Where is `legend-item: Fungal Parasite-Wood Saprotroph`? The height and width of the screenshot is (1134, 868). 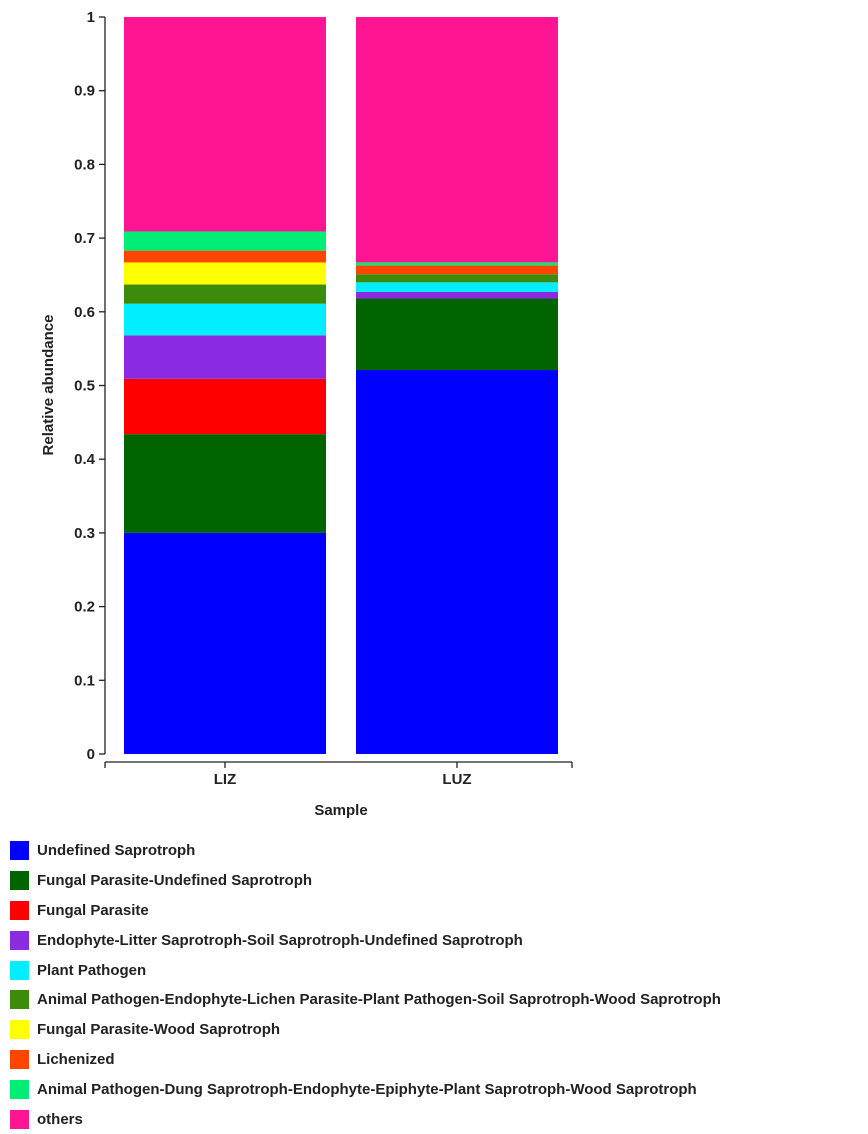
legend-item: Fungal Parasite-Wood Saprotroph is located at coordinates (365, 1030).